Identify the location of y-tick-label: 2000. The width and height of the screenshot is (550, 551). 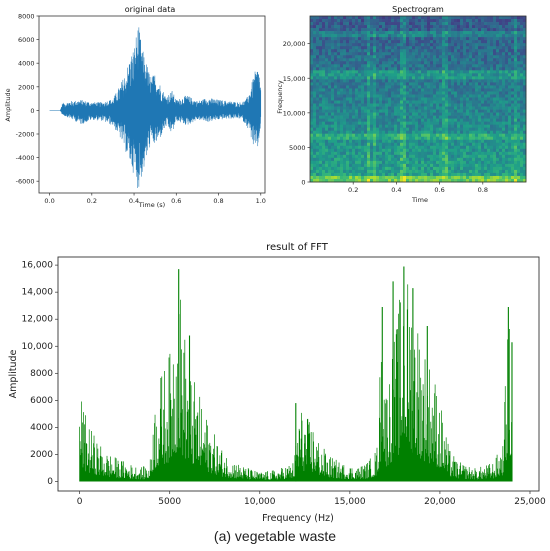
(26, 87).